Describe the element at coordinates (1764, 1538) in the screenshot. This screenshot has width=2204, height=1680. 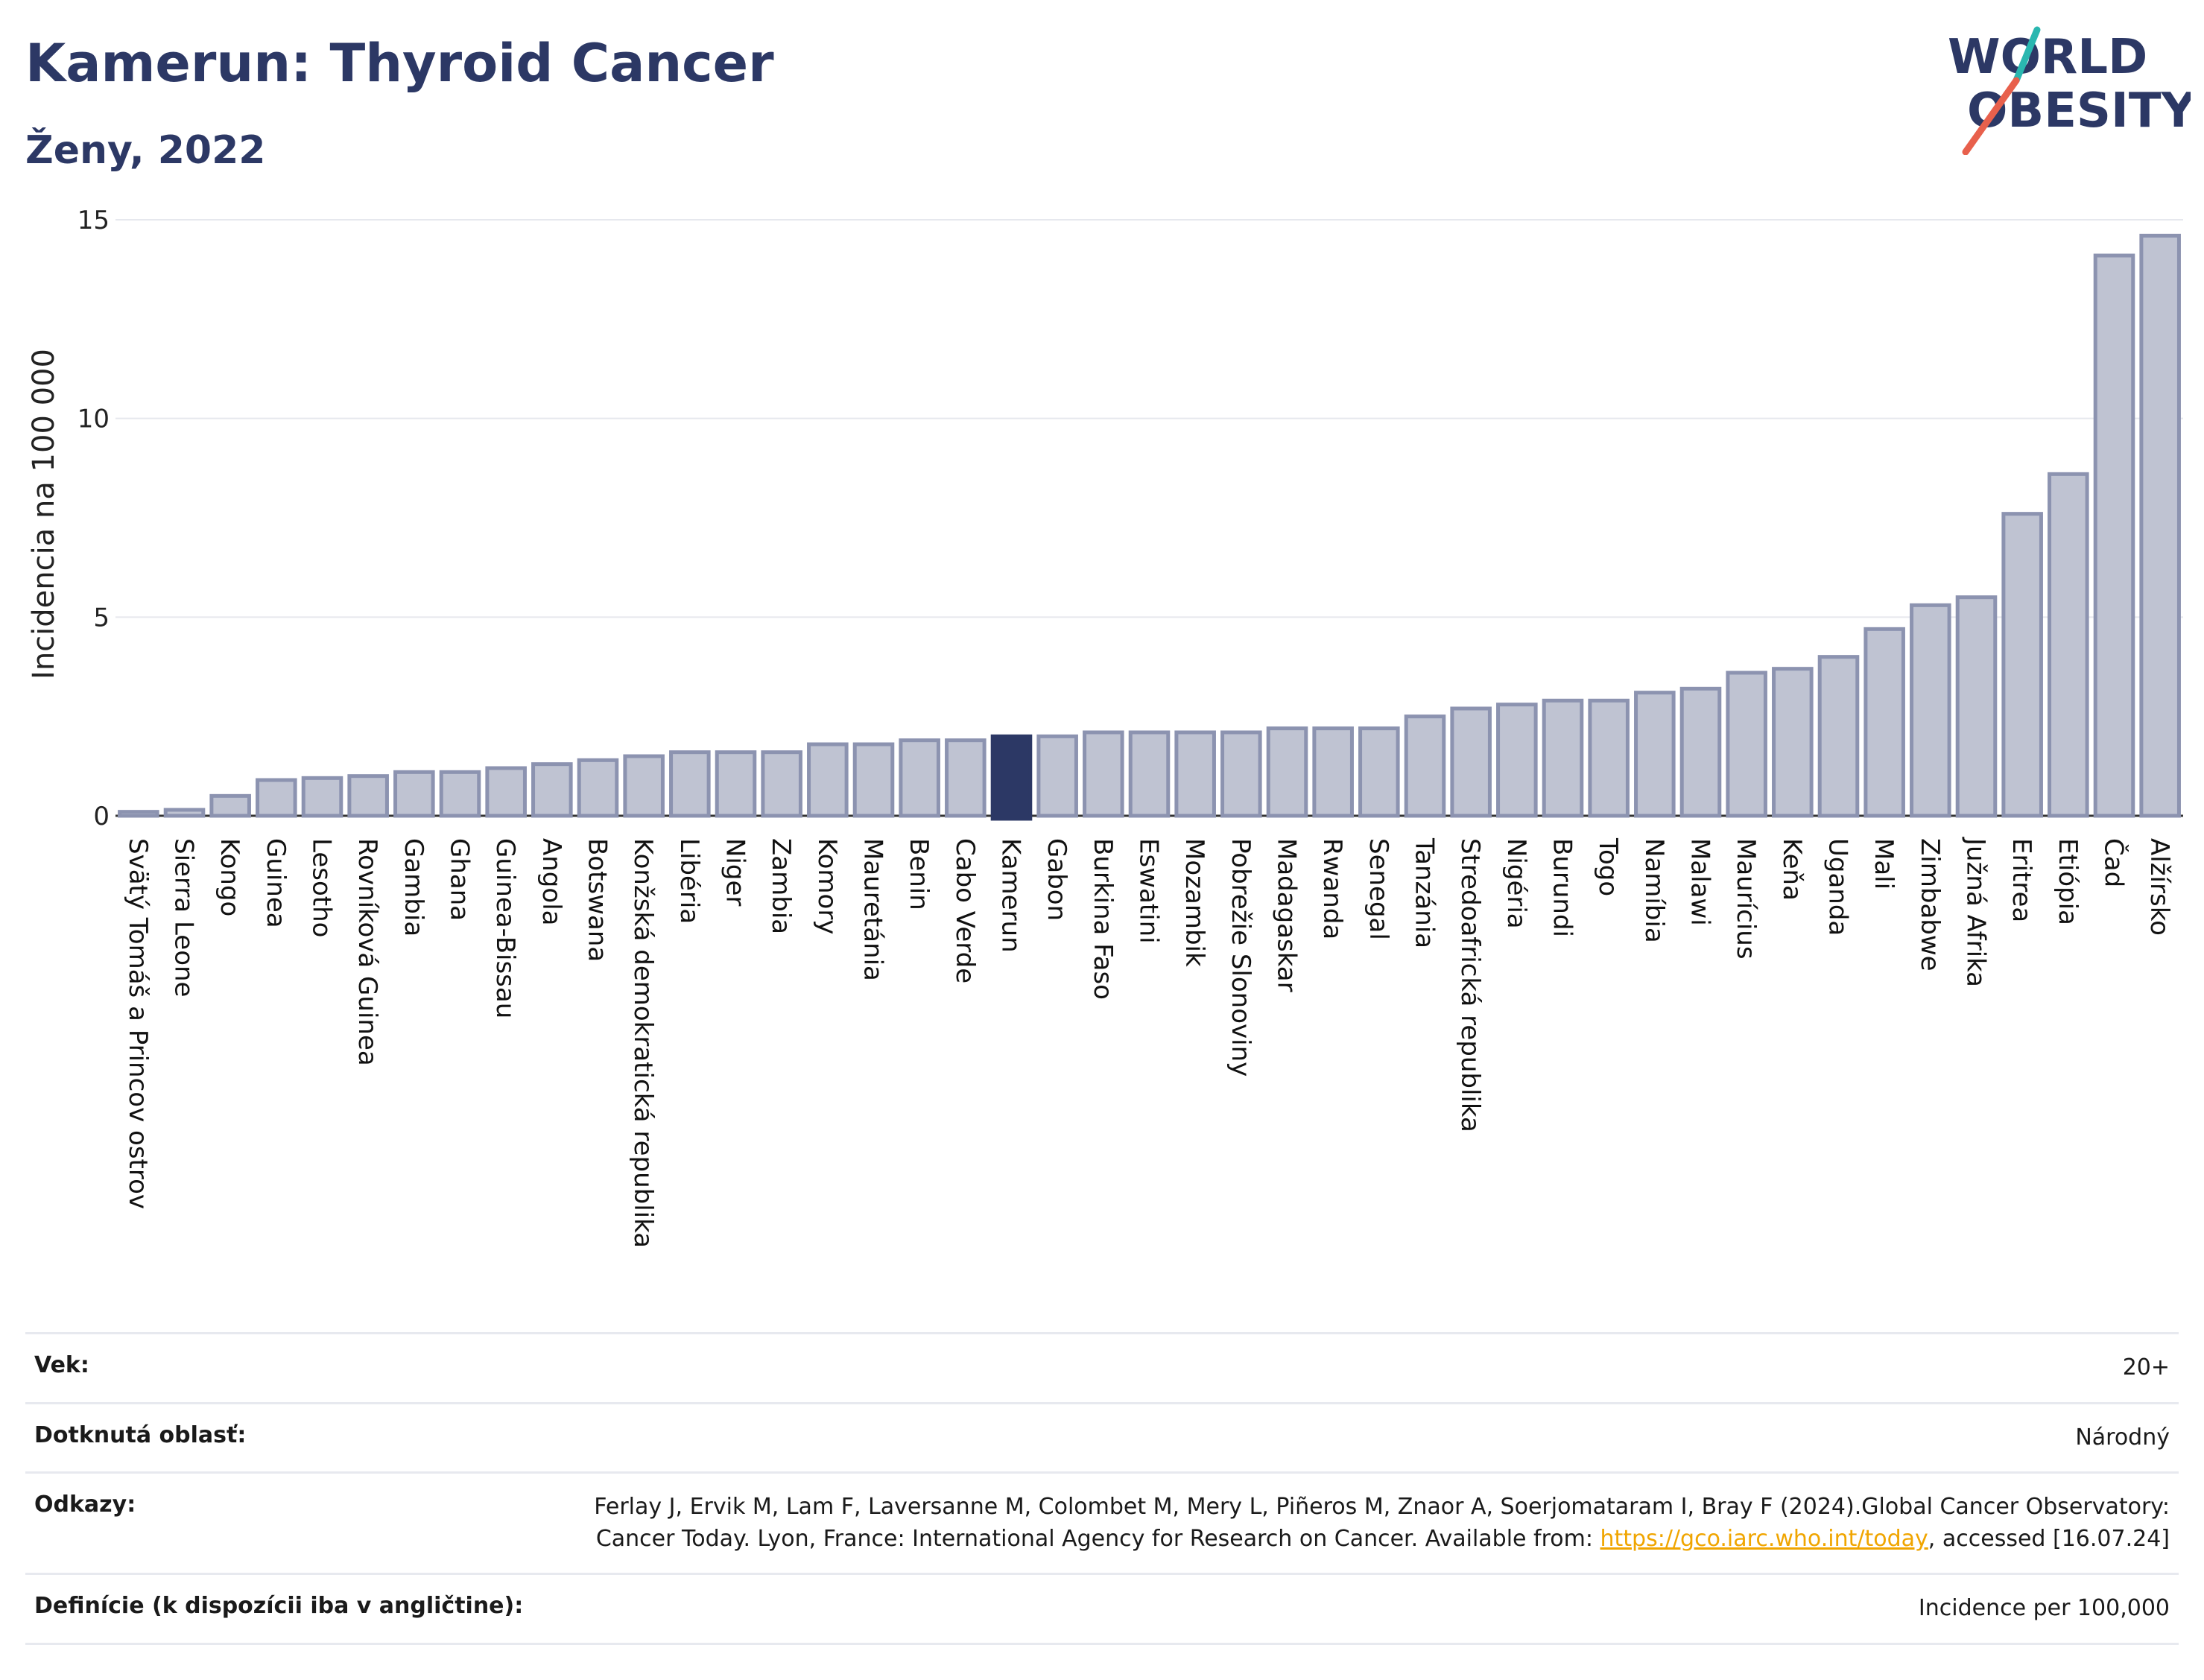
I see `references-link: https://gco.iarc.who.int/today` at that location.